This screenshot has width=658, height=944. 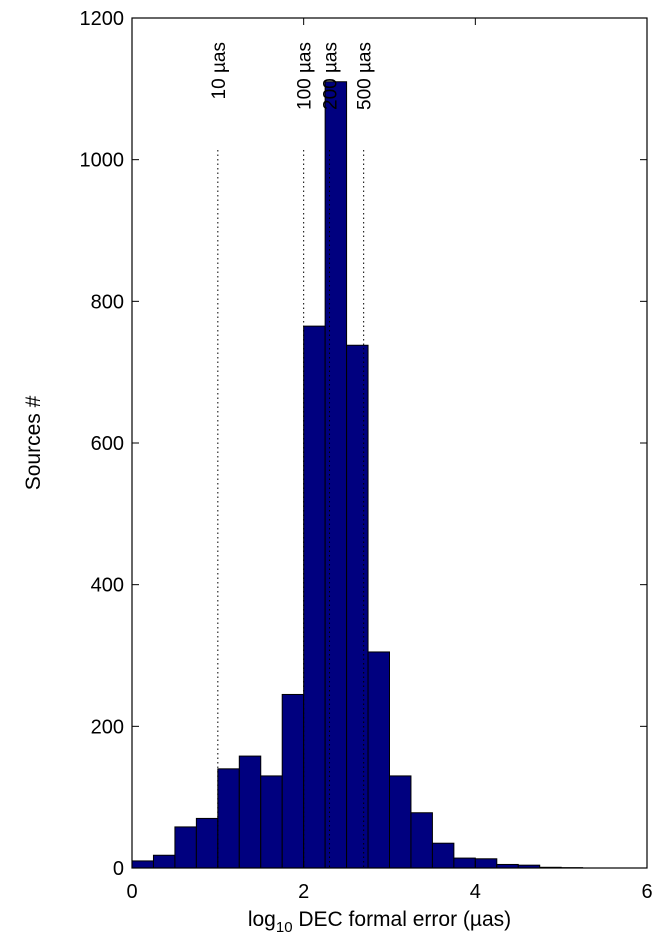 I want to click on y-tick-label-6: 1200, so click(x=102, y=19).